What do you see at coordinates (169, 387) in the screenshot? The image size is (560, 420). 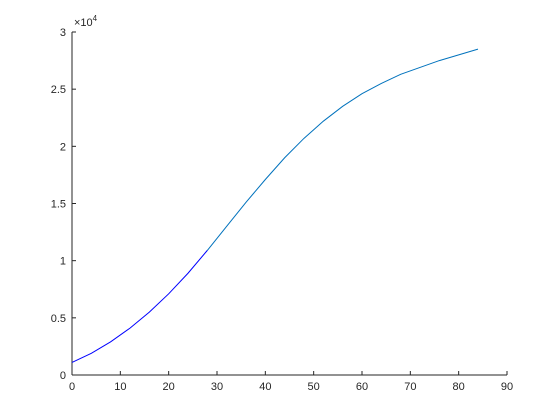 I see `x-tick-label: 20` at bounding box center [169, 387].